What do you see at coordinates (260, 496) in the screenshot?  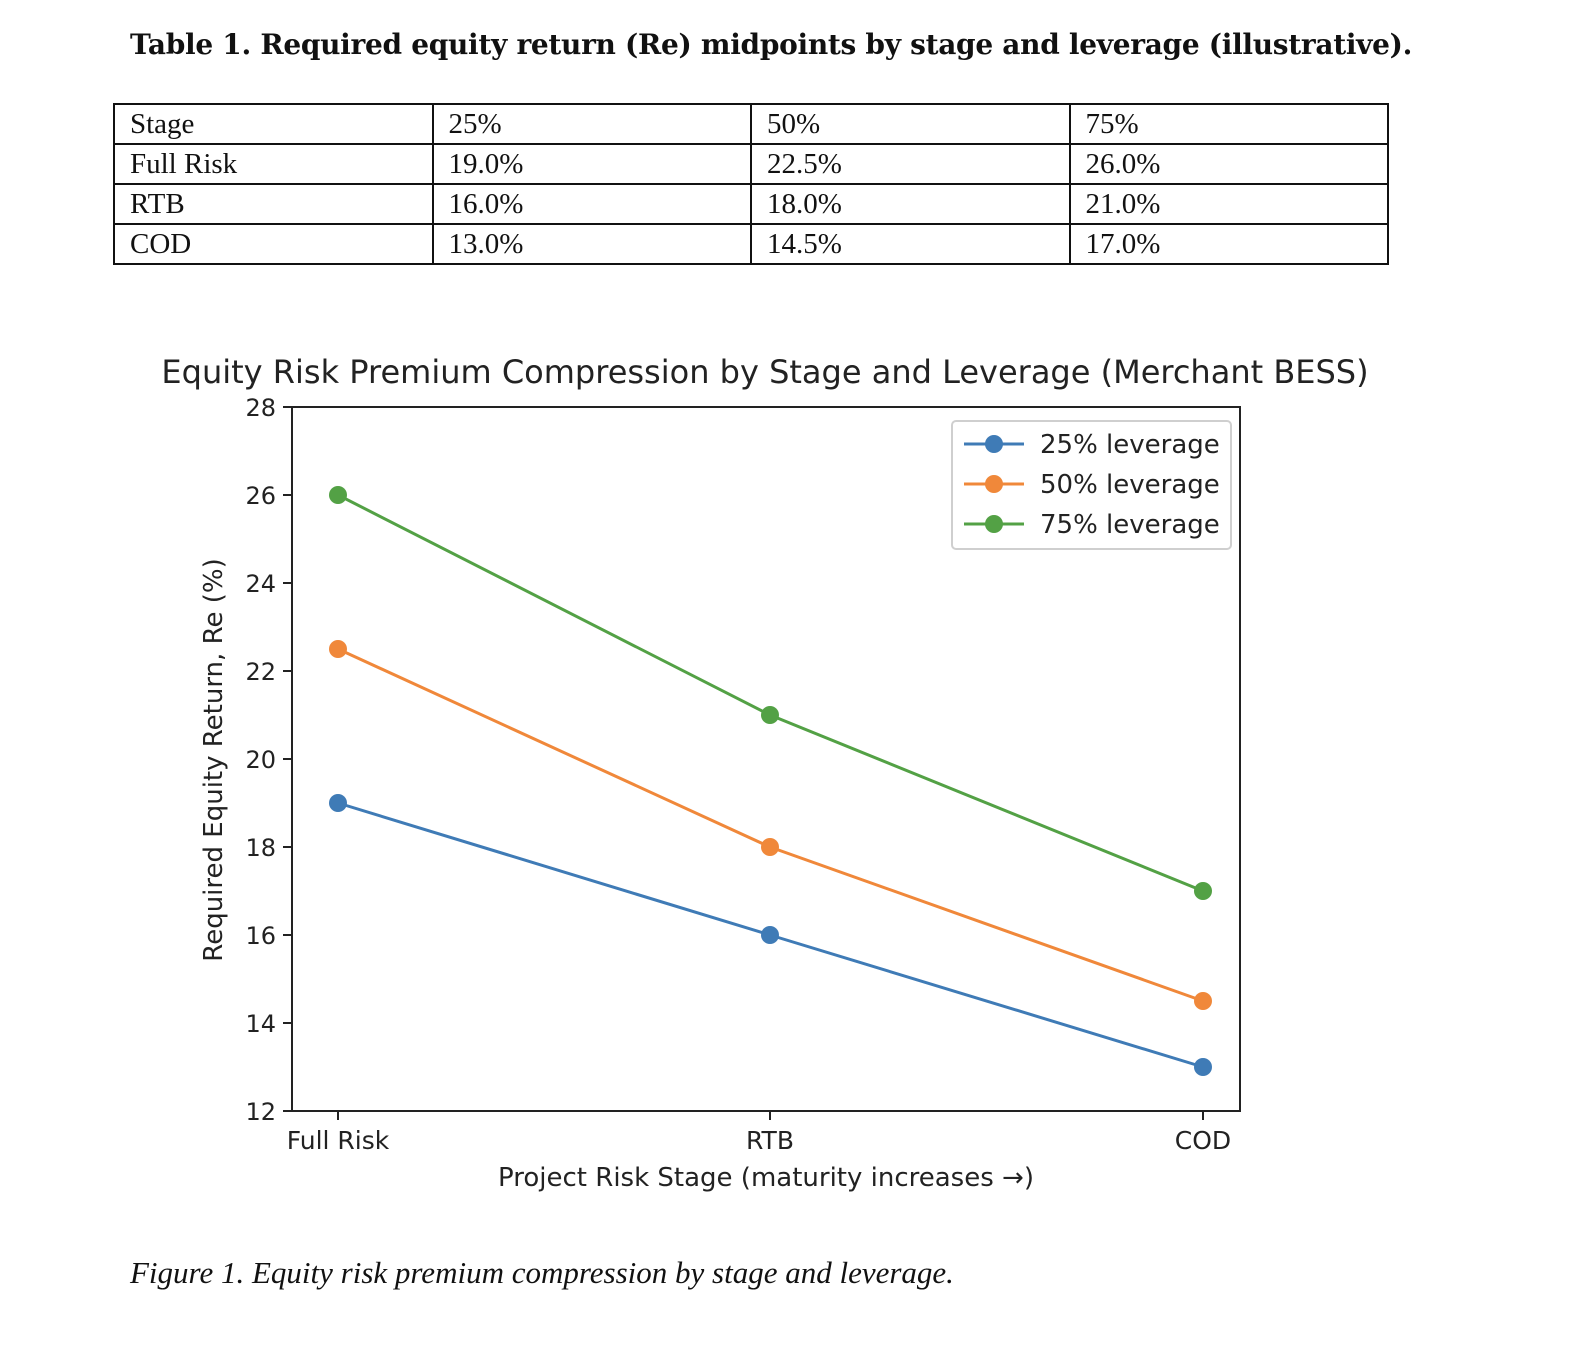 I see `y-tick-label: 26` at bounding box center [260, 496].